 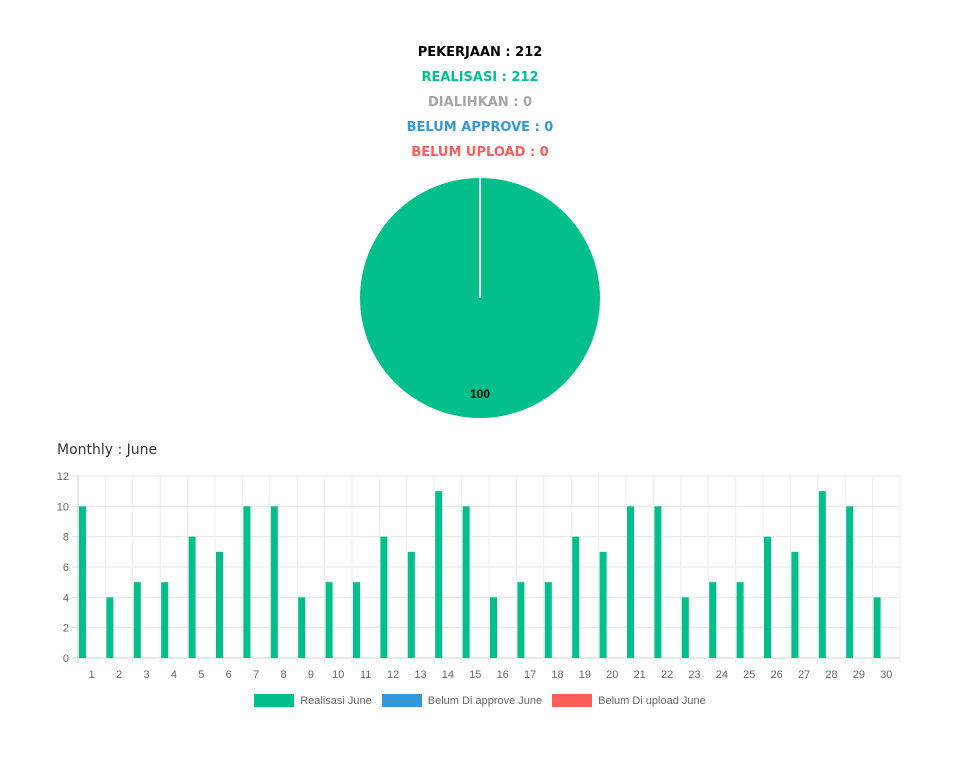 I want to click on x-tick-label: 19, so click(x=585, y=675).